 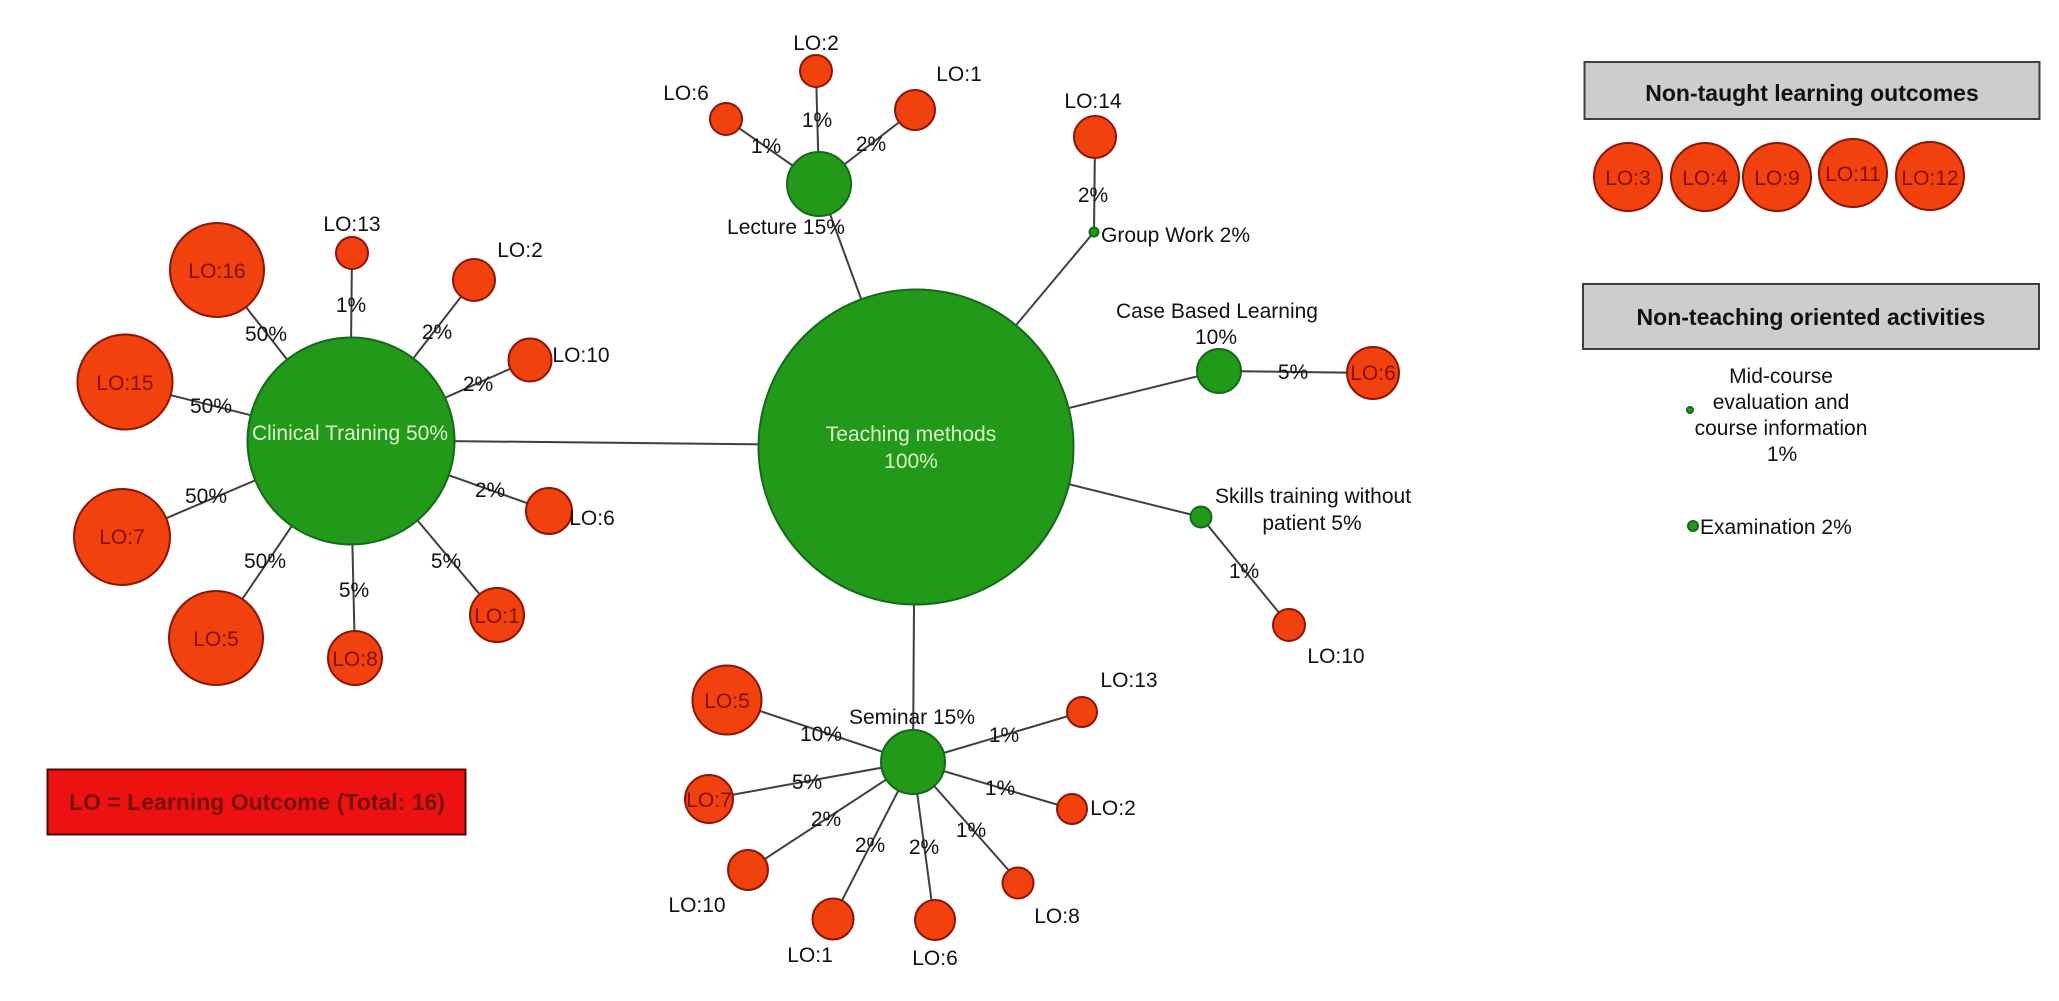 I want to click on svg-text: Case Based Learning, so click(x=1217, y=311).